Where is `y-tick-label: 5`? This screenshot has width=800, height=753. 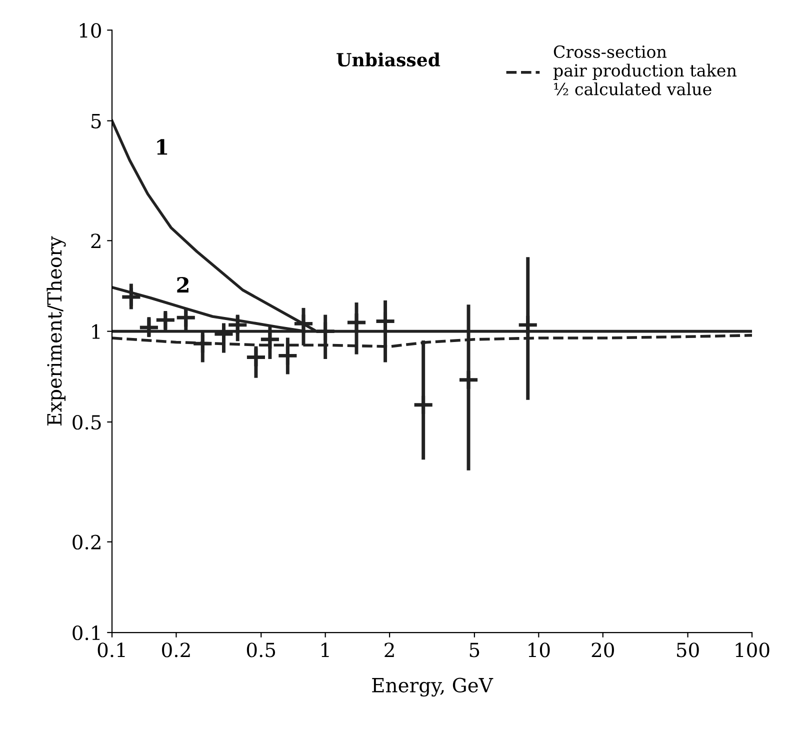
y-tick-label: 5 is located at coordinates (96, 121).